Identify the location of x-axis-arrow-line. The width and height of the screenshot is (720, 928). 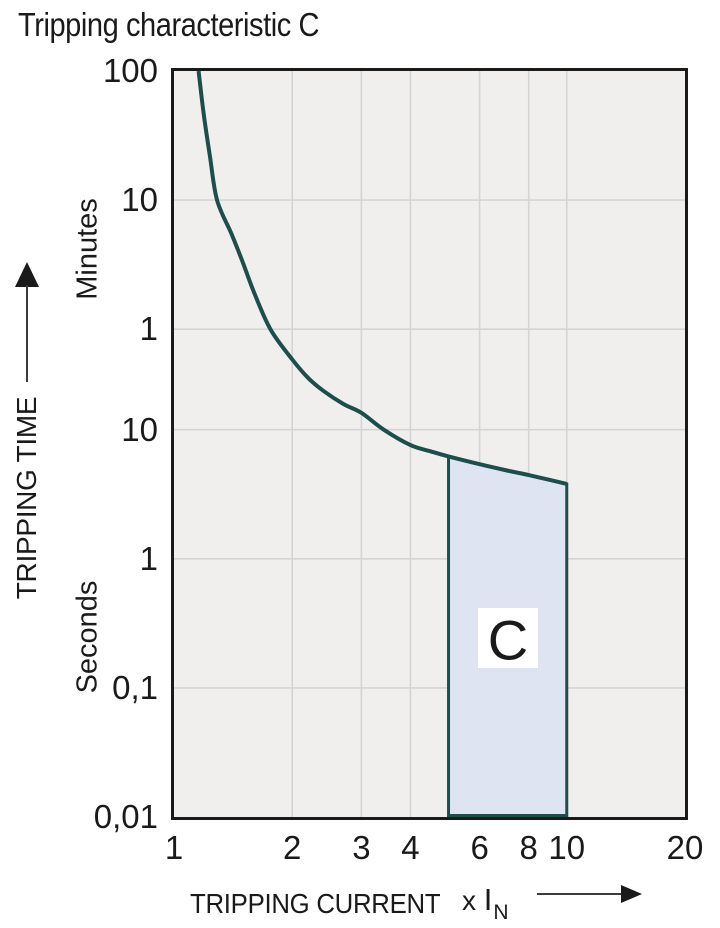
(580, 894).